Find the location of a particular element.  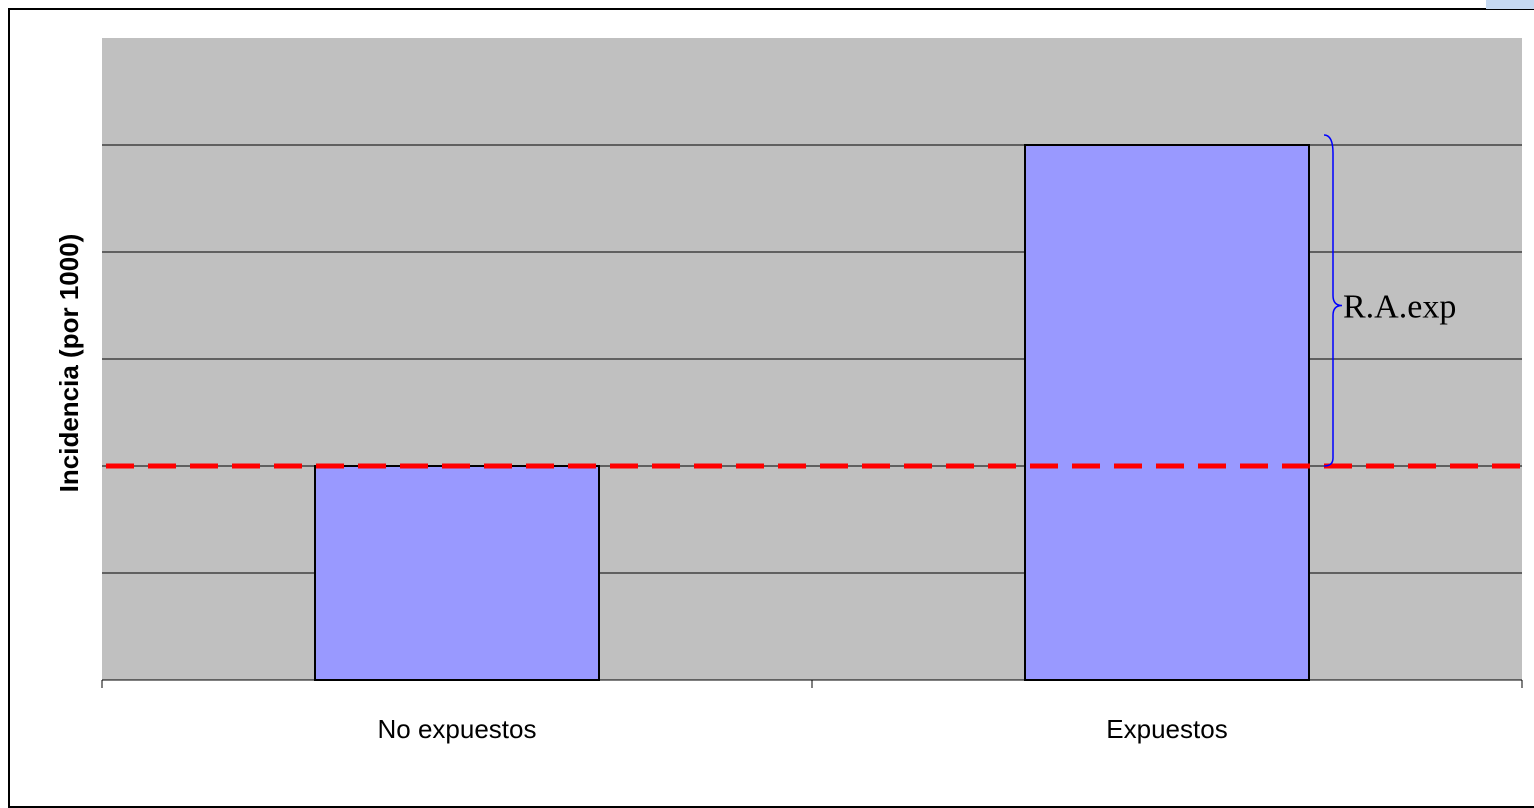

x-tick-labels: No expuestos Expuestos is located at coordinates (803, 729).